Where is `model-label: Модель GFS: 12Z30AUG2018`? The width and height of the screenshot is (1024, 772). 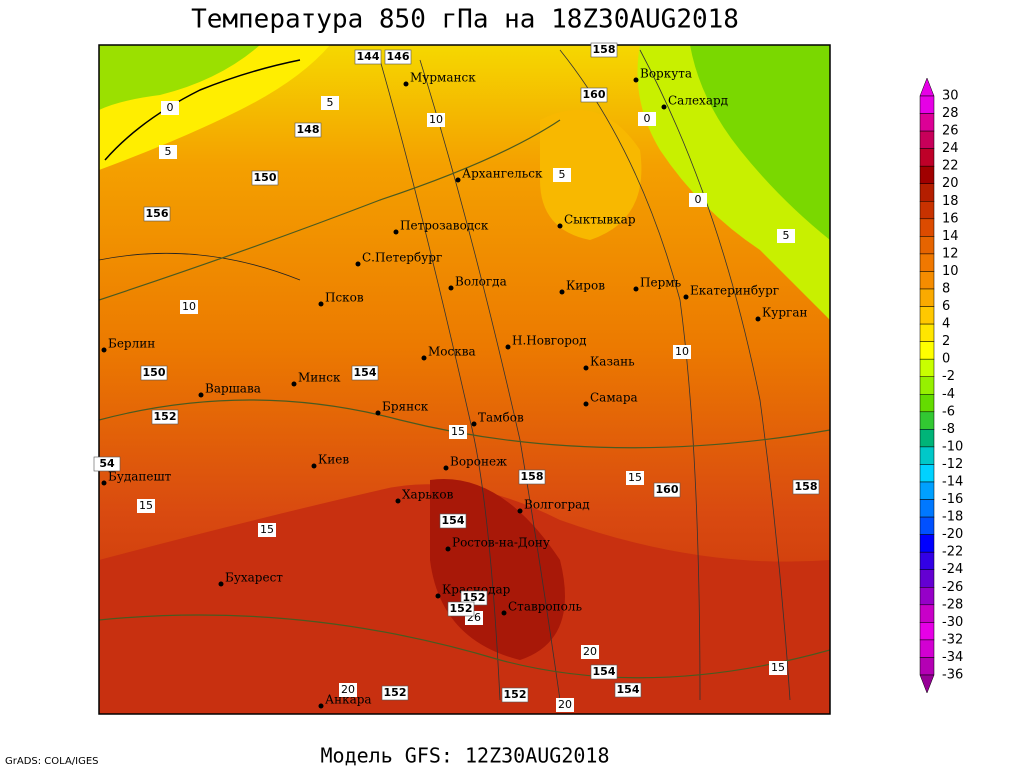
model-label: Модель GFS: 12Z30AUG2018 is located at coordinates (465, 756).